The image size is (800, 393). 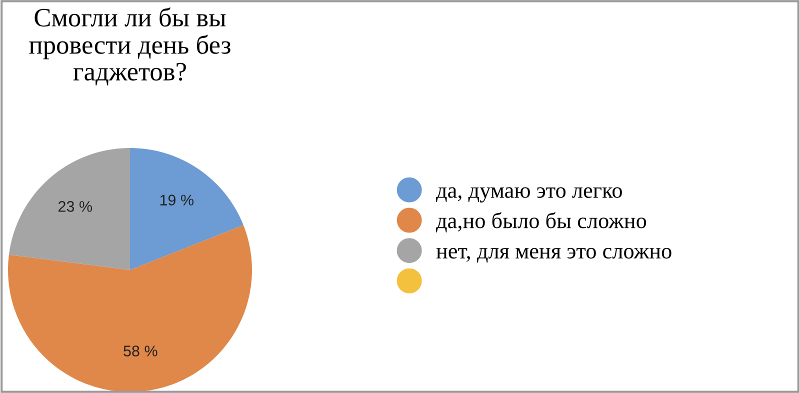 What do you see at coordinates (141, 351) in the screenshot?
I see `data-label: 58 %` at bounding box center [141, 351].